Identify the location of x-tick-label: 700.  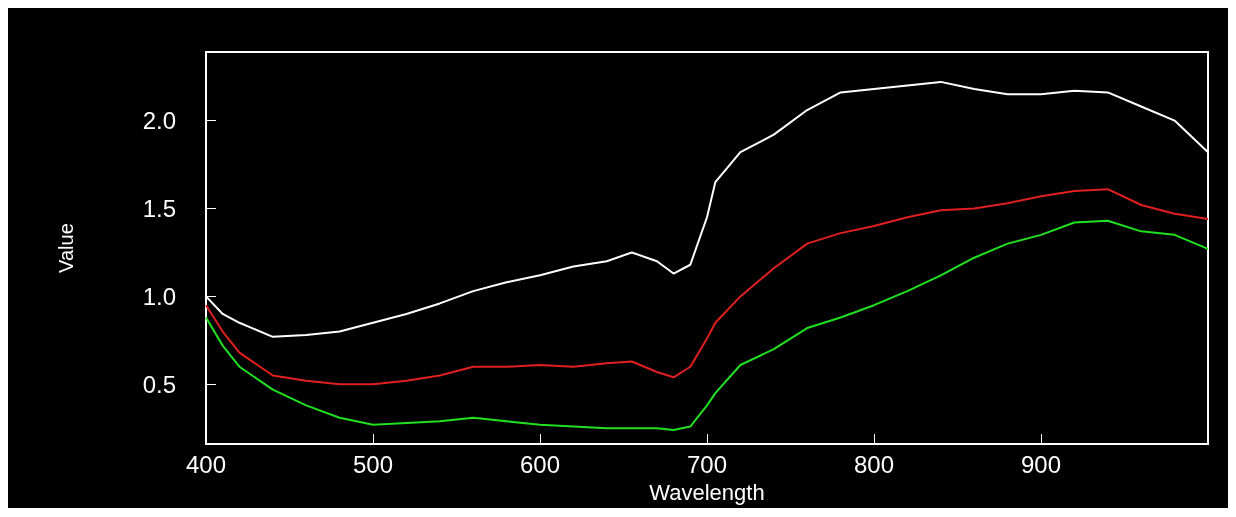
(707, 464).